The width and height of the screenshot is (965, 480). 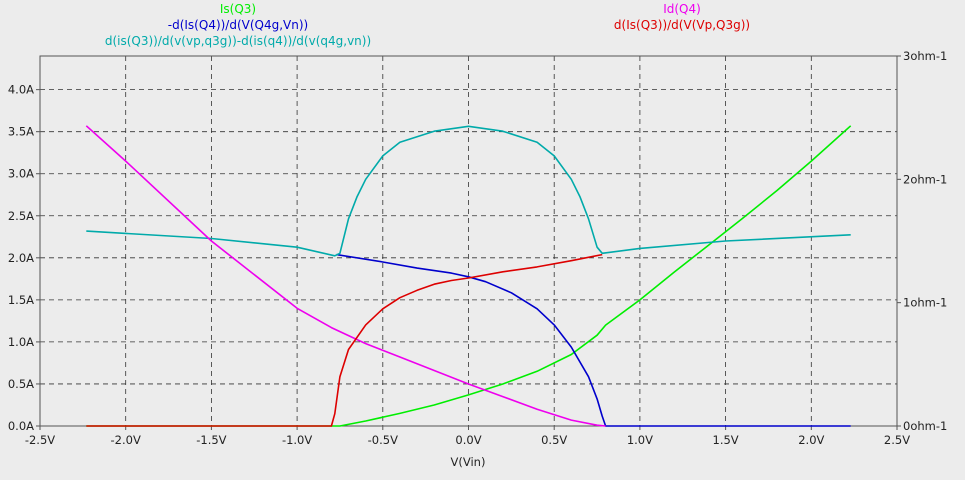 I want to click on y-left-tick-label: 4.0A, so click(x=21, y=90).